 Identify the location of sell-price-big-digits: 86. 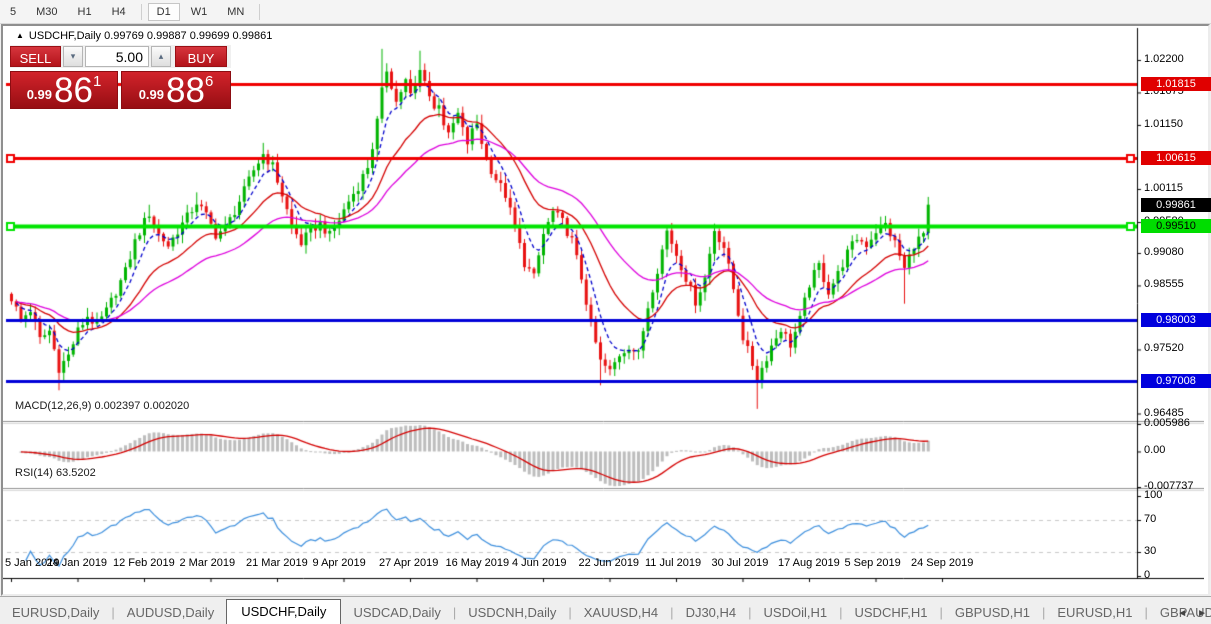
(73, 90).